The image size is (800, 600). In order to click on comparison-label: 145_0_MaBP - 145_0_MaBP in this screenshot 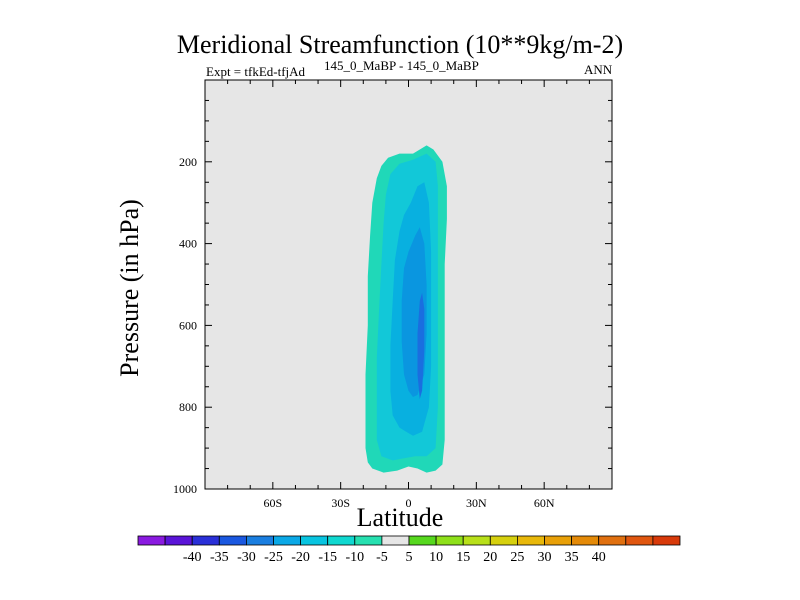, I will do `click(401, 65)`.